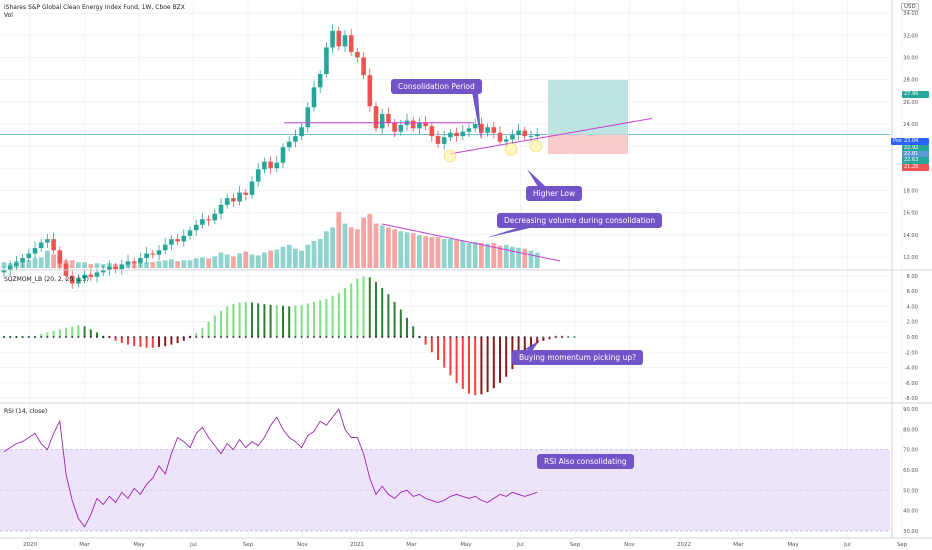  Describe the element at coordinates (915, 154) in the screenshot. I see `price-tag-2: 22.81` at that location.